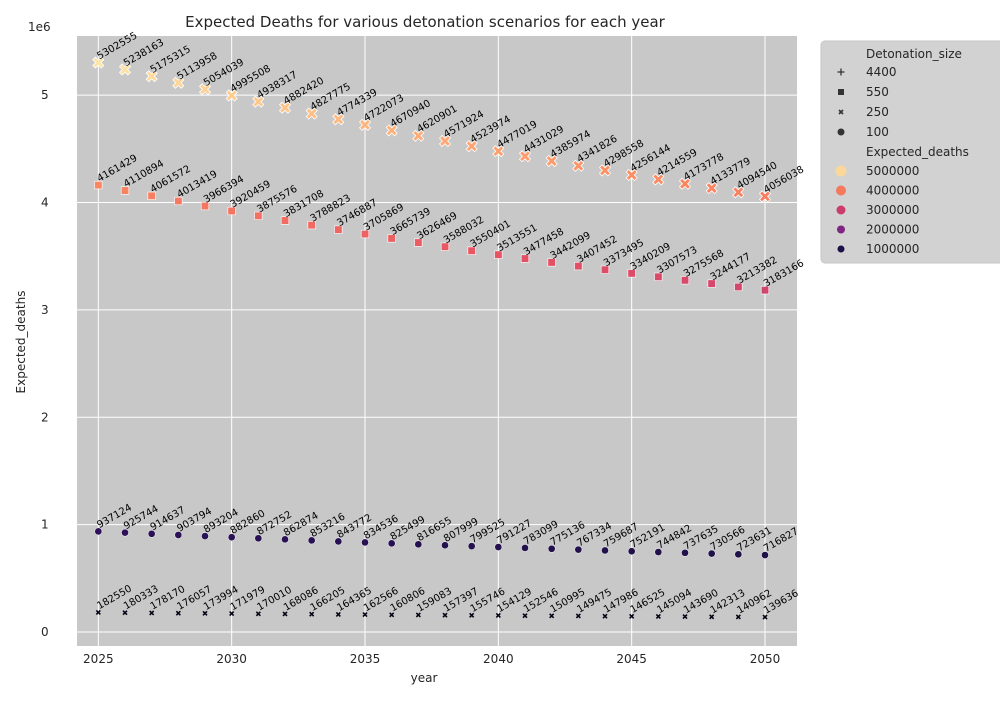 The height and width of the screenshot is (704, 1000). Describe the element at coordinates (877, 92) in the screenshot. I see `legend-label: 550` at that location.